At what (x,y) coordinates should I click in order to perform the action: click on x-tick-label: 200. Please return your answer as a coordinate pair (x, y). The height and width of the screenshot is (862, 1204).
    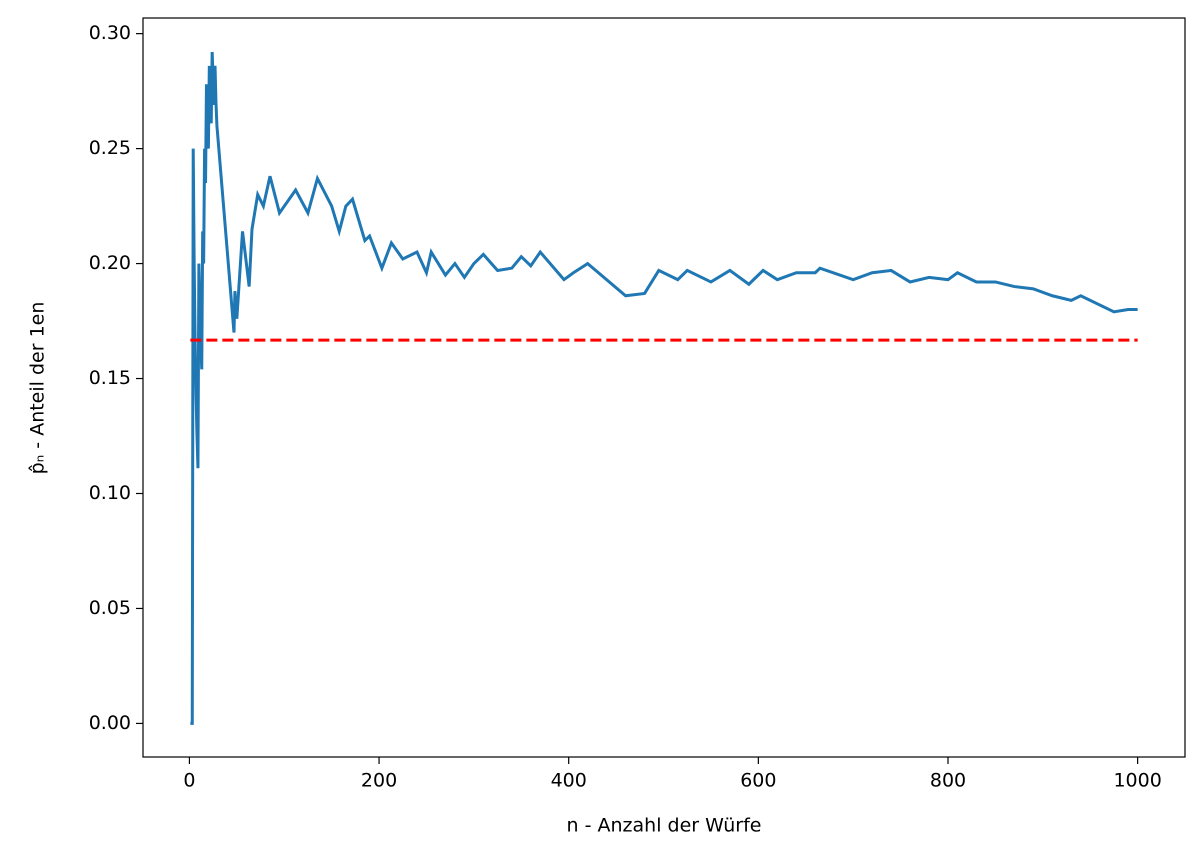
    Looking at the image, I should click on (379, 781).